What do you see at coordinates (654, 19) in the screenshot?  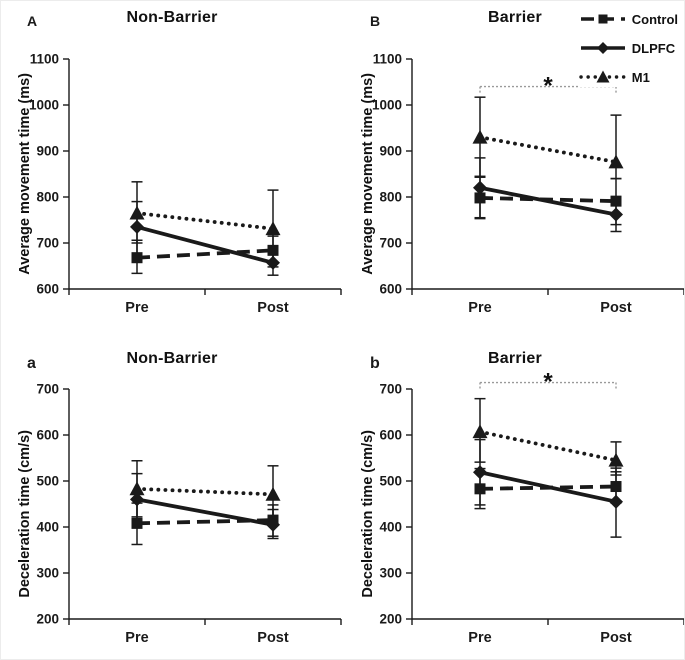 I see `legend-label-control: Control` at bounding box center [654, 19].